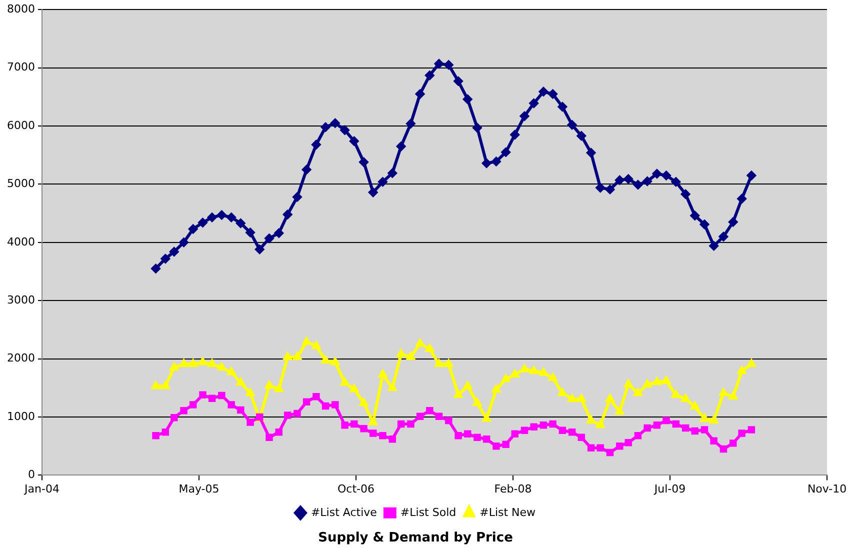 Image resolution: width=855 pixels, height=552 pixels. What do you see at coordinates (416, 538) in the screenshot?
I see `text: Supply & Demand by Price` at bounding box center [416, 538].